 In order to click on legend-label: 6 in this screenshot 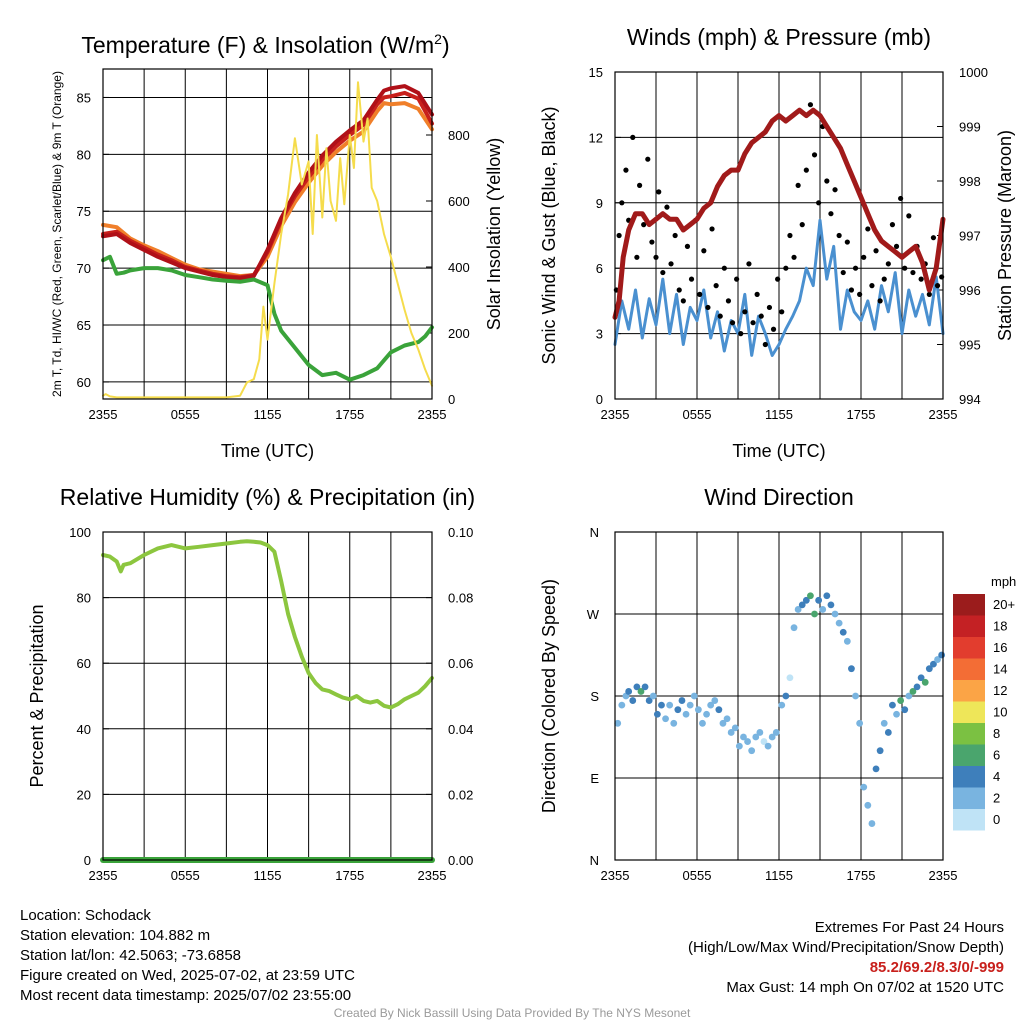, I will do `click(996, 755)`.